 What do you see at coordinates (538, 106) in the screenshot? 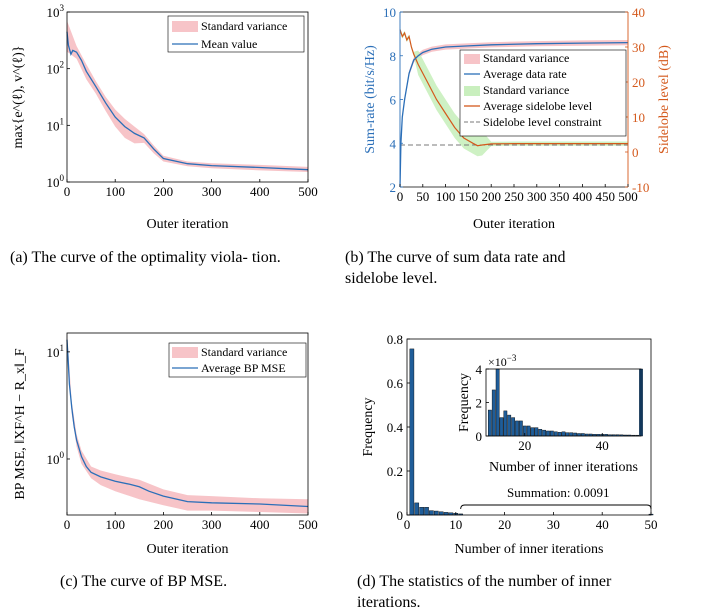
I see `legend-text-b: Average sidelobe level` at bounding box center [538, 106].